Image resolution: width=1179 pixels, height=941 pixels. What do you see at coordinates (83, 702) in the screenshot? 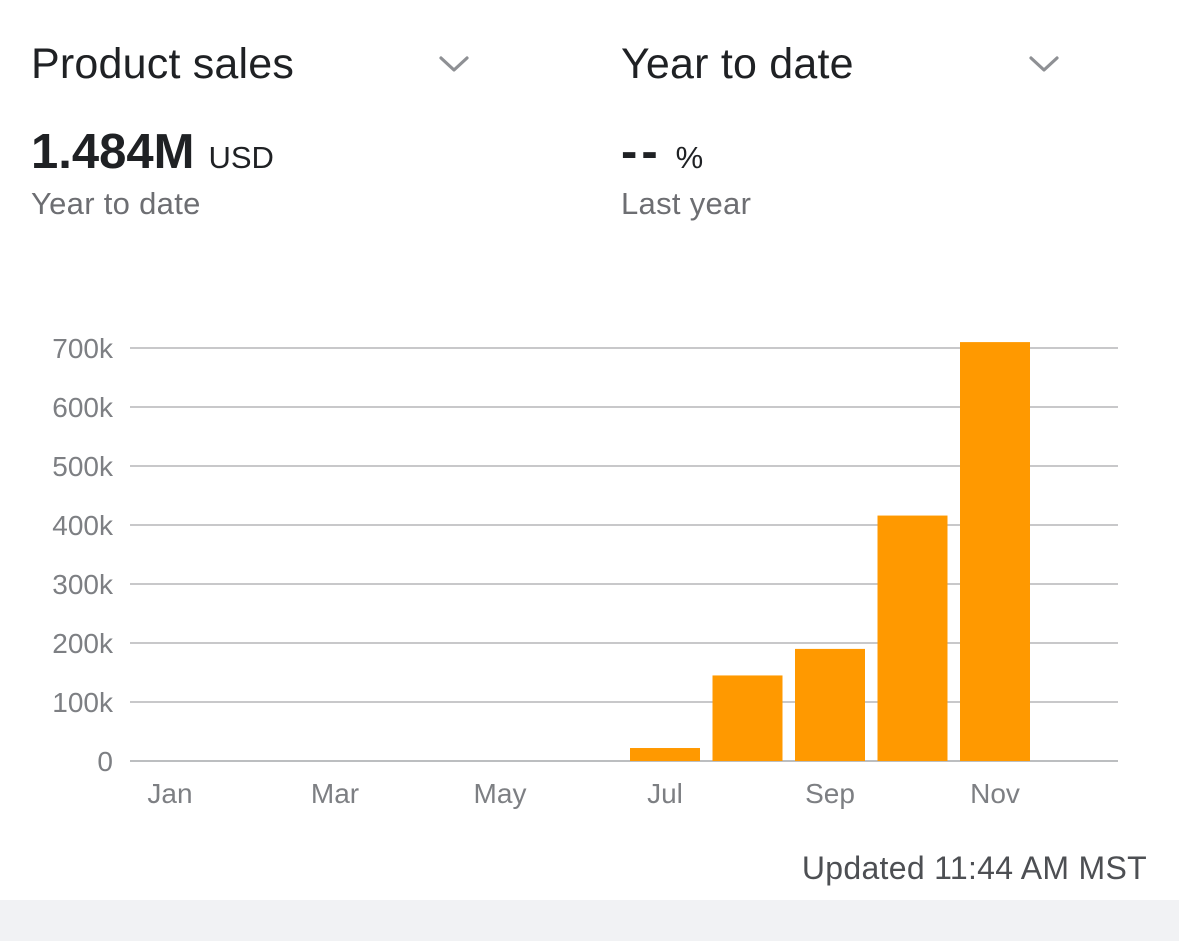
I see `y-tick-label: 100k` at bounding box center [83, 702].